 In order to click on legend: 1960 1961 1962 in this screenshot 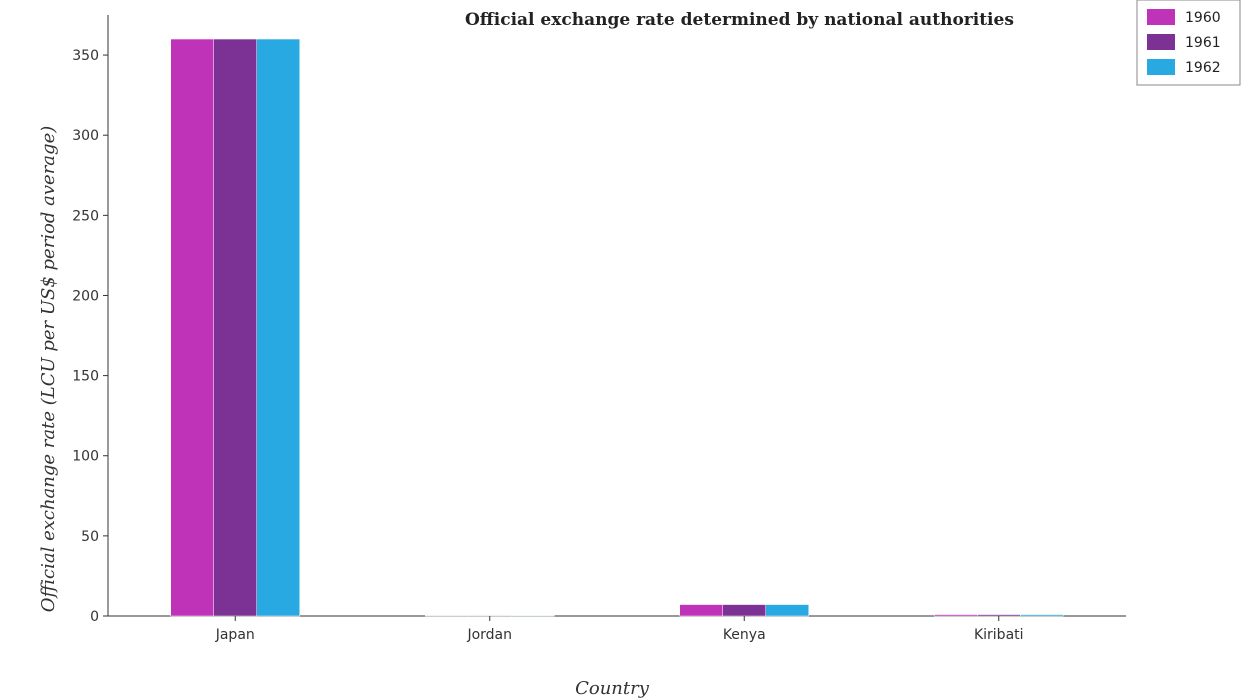, I will do `click(1188, 43)`.